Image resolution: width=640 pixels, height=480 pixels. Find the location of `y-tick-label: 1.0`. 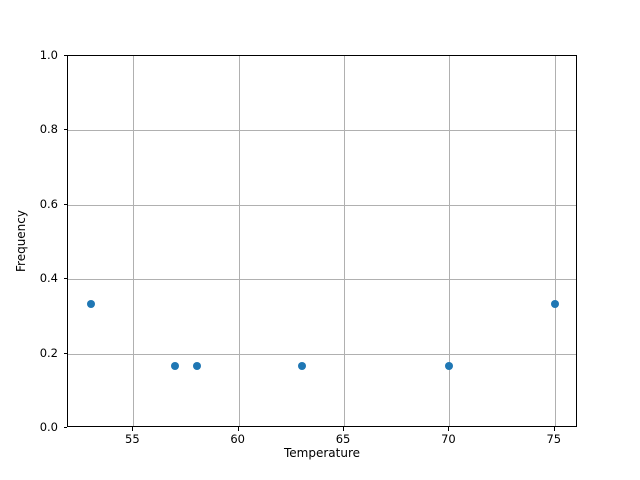

y-tick-label: 1.0 is located at coordinates (48, 55).